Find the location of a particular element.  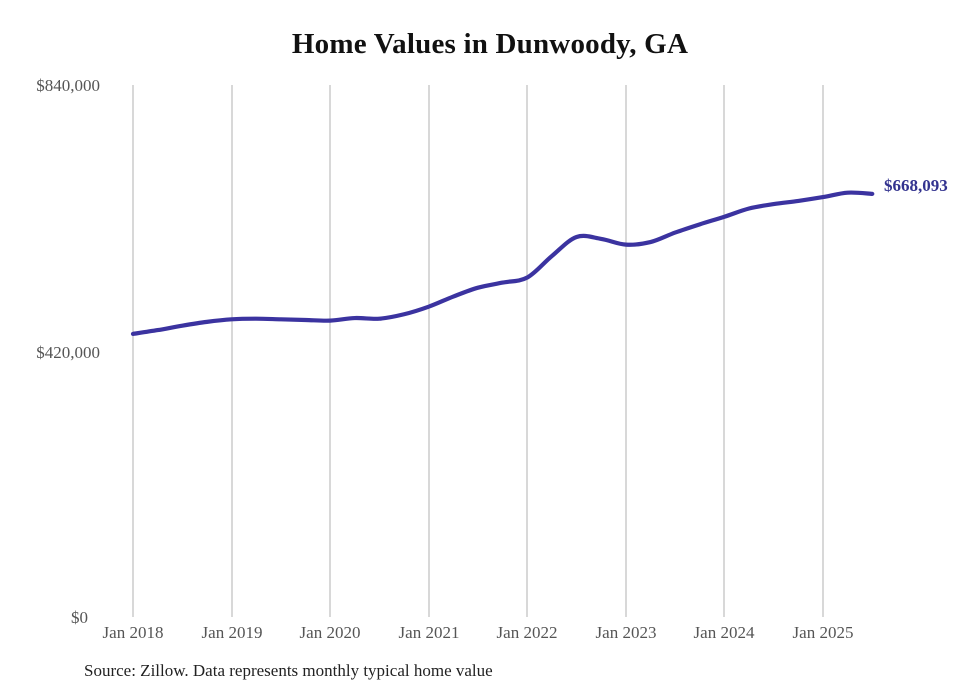

x-axis-tick-2018: Jan 2018 is located at coordinates (133, 632).